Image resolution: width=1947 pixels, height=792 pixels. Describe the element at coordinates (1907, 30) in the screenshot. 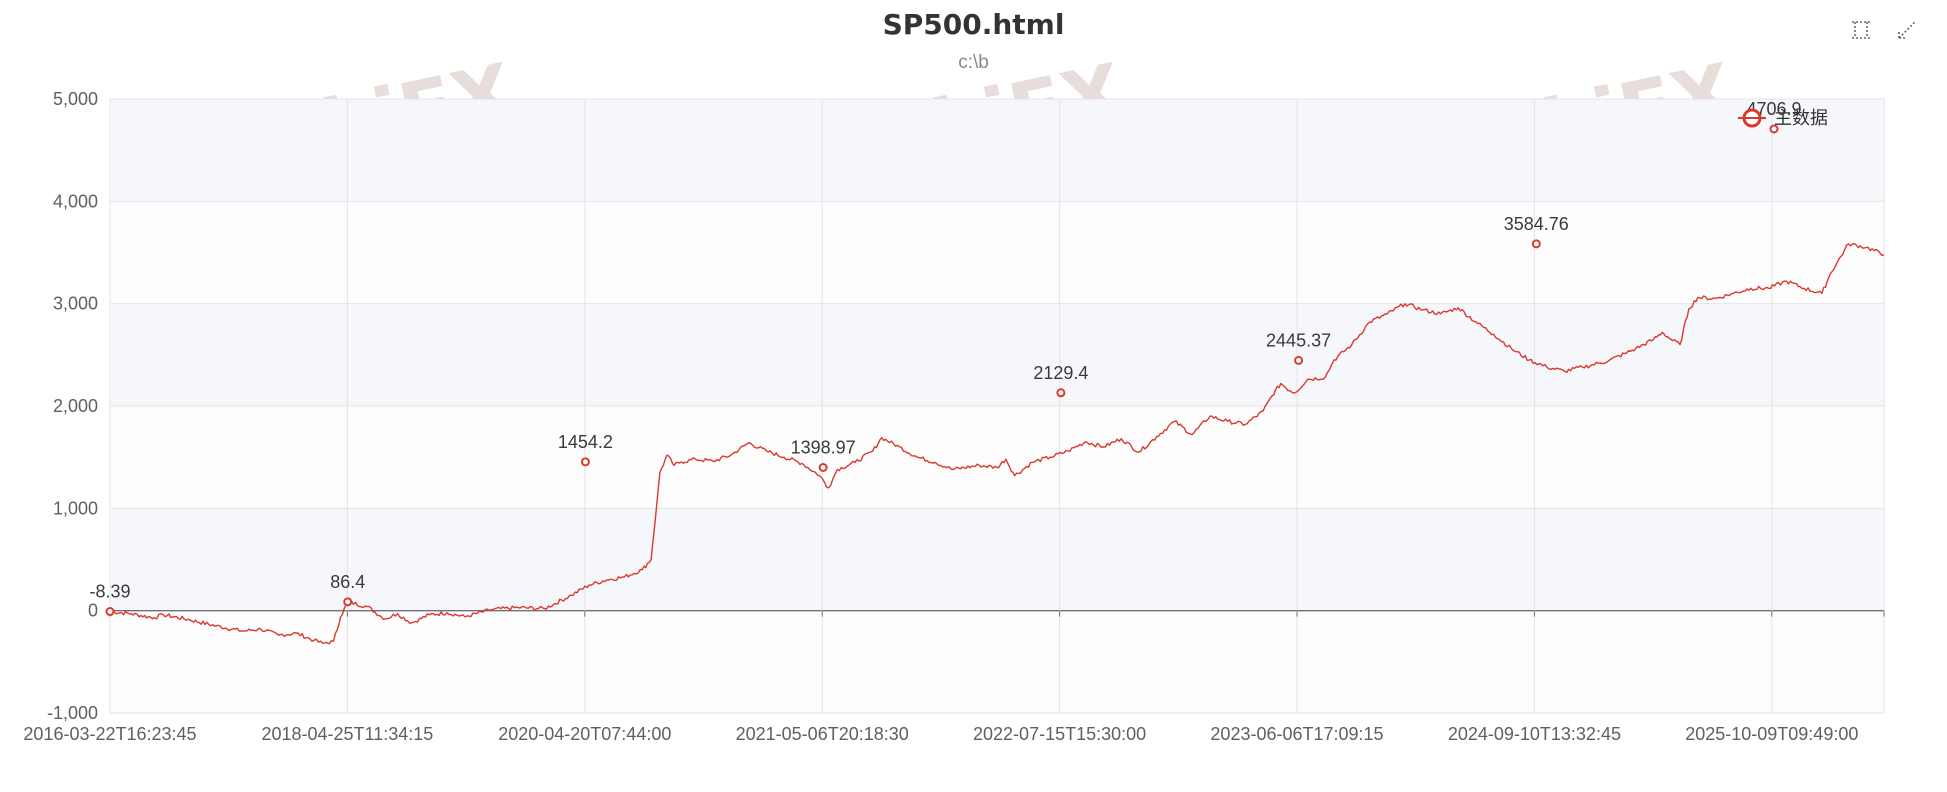

I see `data-zoom-reset-icon` at that location.